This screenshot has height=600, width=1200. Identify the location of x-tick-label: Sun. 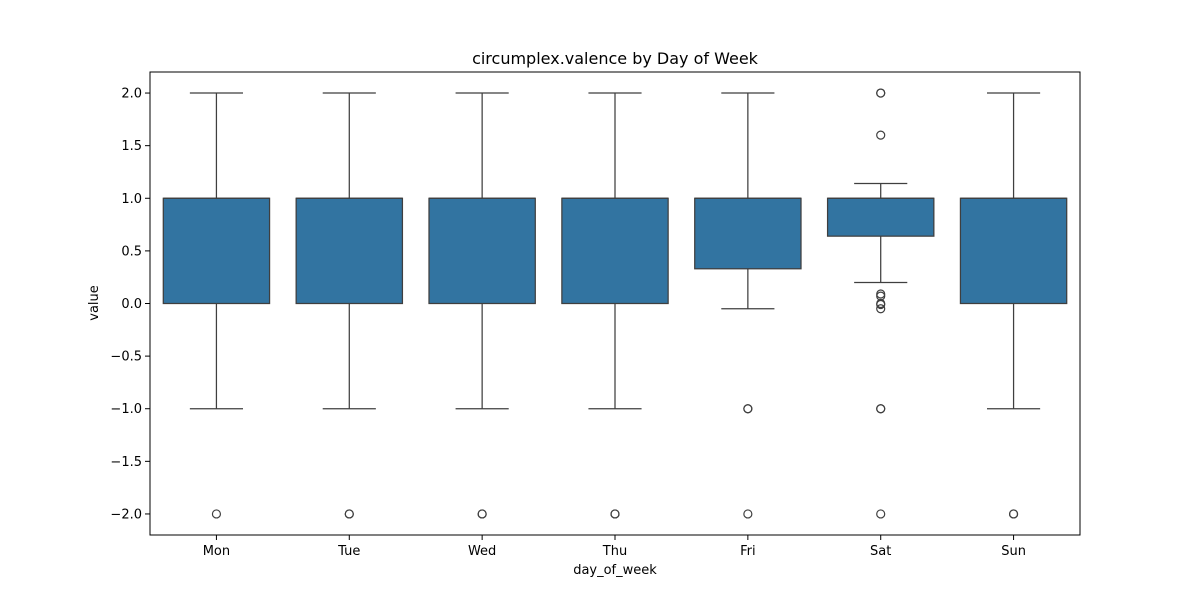
(1013, 551).